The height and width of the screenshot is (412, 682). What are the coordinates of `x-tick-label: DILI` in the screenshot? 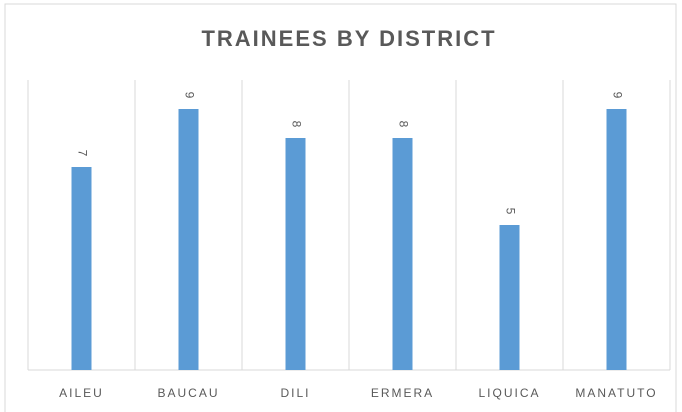 It's located at (295, 393).